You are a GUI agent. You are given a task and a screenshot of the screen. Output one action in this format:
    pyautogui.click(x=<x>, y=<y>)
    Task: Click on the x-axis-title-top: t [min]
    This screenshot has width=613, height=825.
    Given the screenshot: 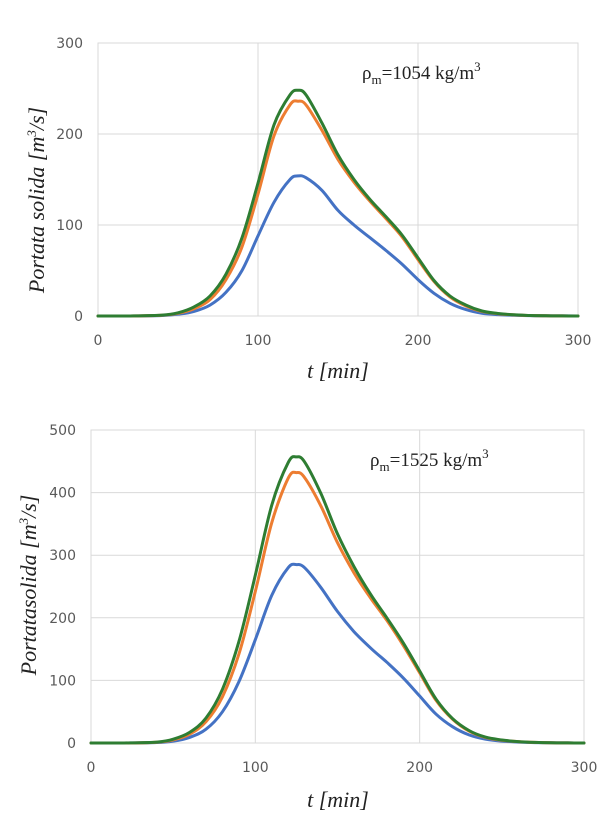 What is the action you would take?
    pyautogui.click(x=338, y=370)
    